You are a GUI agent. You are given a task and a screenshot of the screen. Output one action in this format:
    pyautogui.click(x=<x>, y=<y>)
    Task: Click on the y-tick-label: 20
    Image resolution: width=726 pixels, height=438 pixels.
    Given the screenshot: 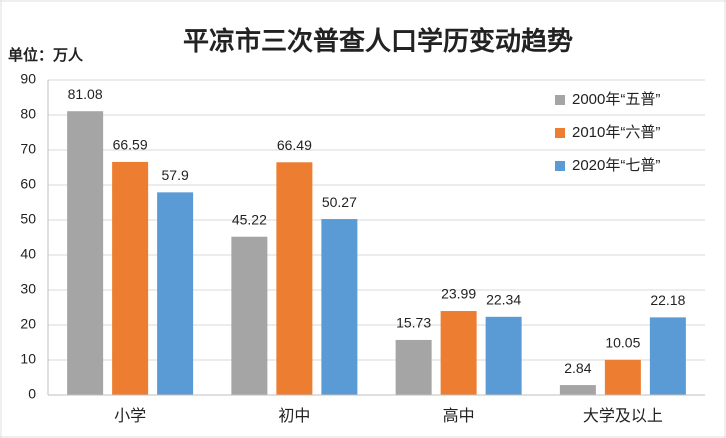 What is the action you would take?
    pyautogui.click(x=28, y=324)
    